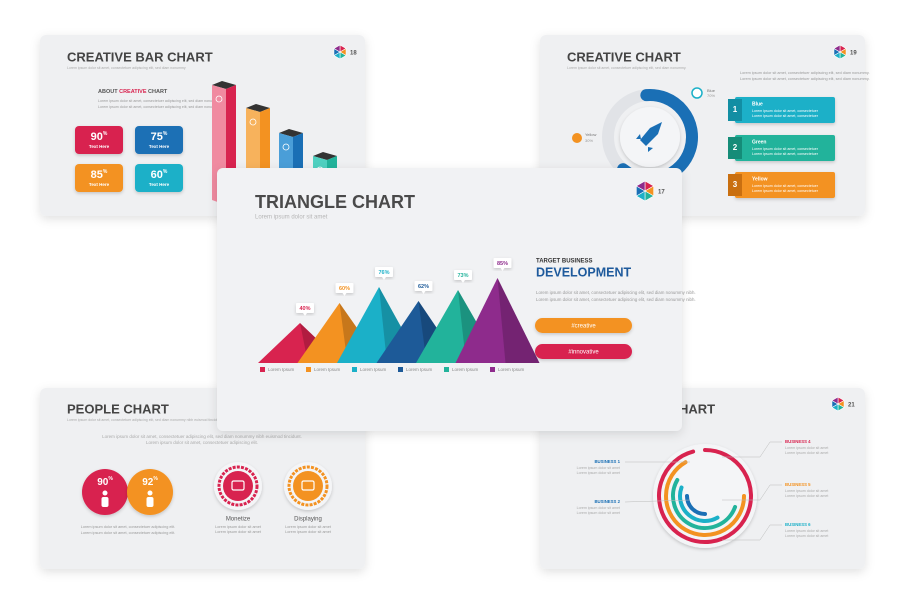  I want to click on feature-icon, so click(308, 485).